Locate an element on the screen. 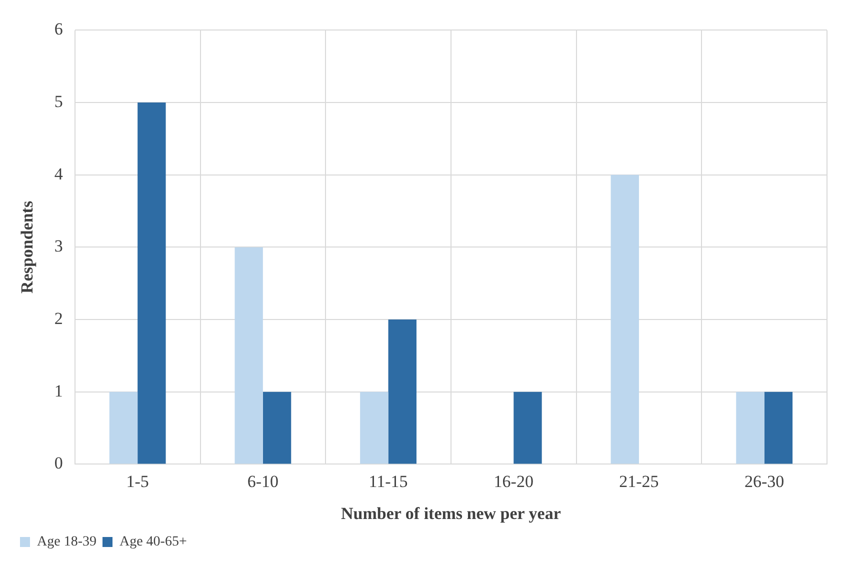  x-tick-label: 1-5 is located at coordinates (137, 481).